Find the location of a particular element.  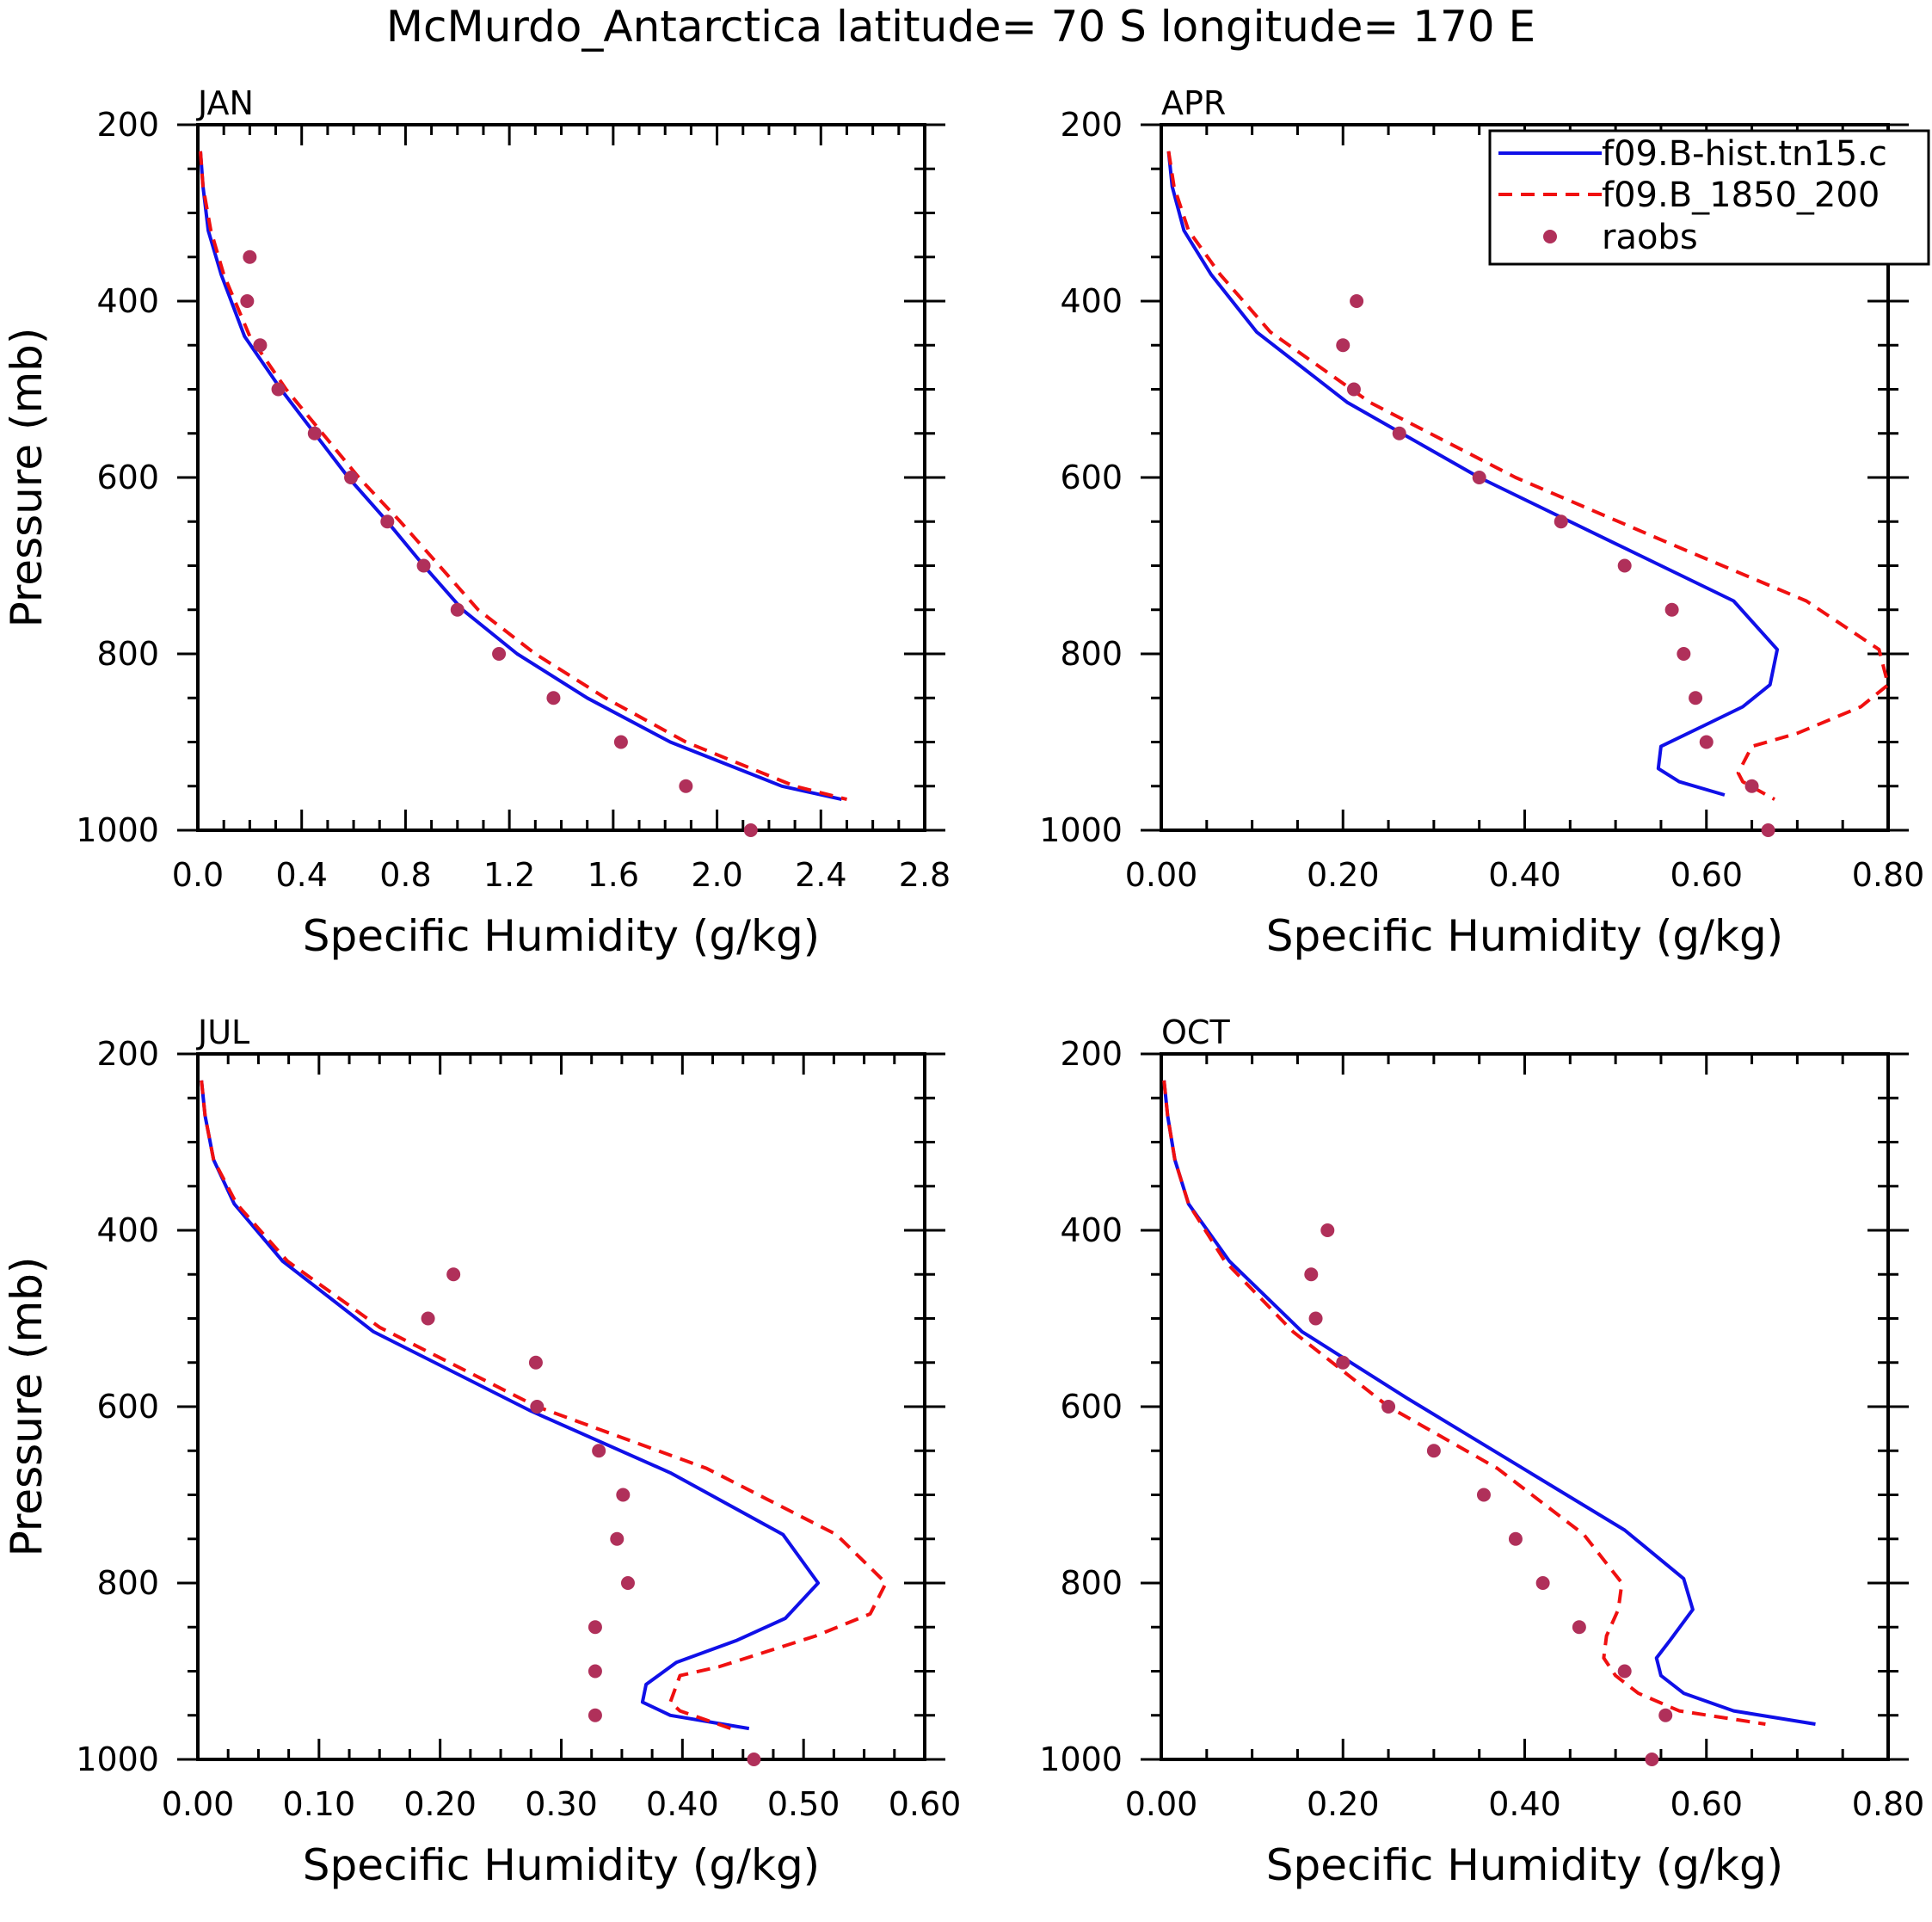

x-tick-label: 0.20 is located at coordinates (1344, 875).